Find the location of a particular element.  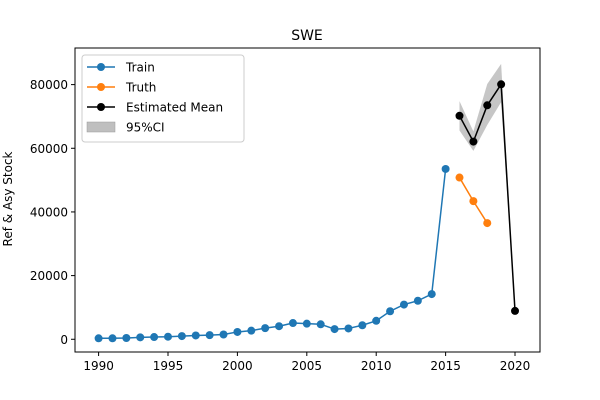

legend-train-label: Train is located at coordinates (140, 68).